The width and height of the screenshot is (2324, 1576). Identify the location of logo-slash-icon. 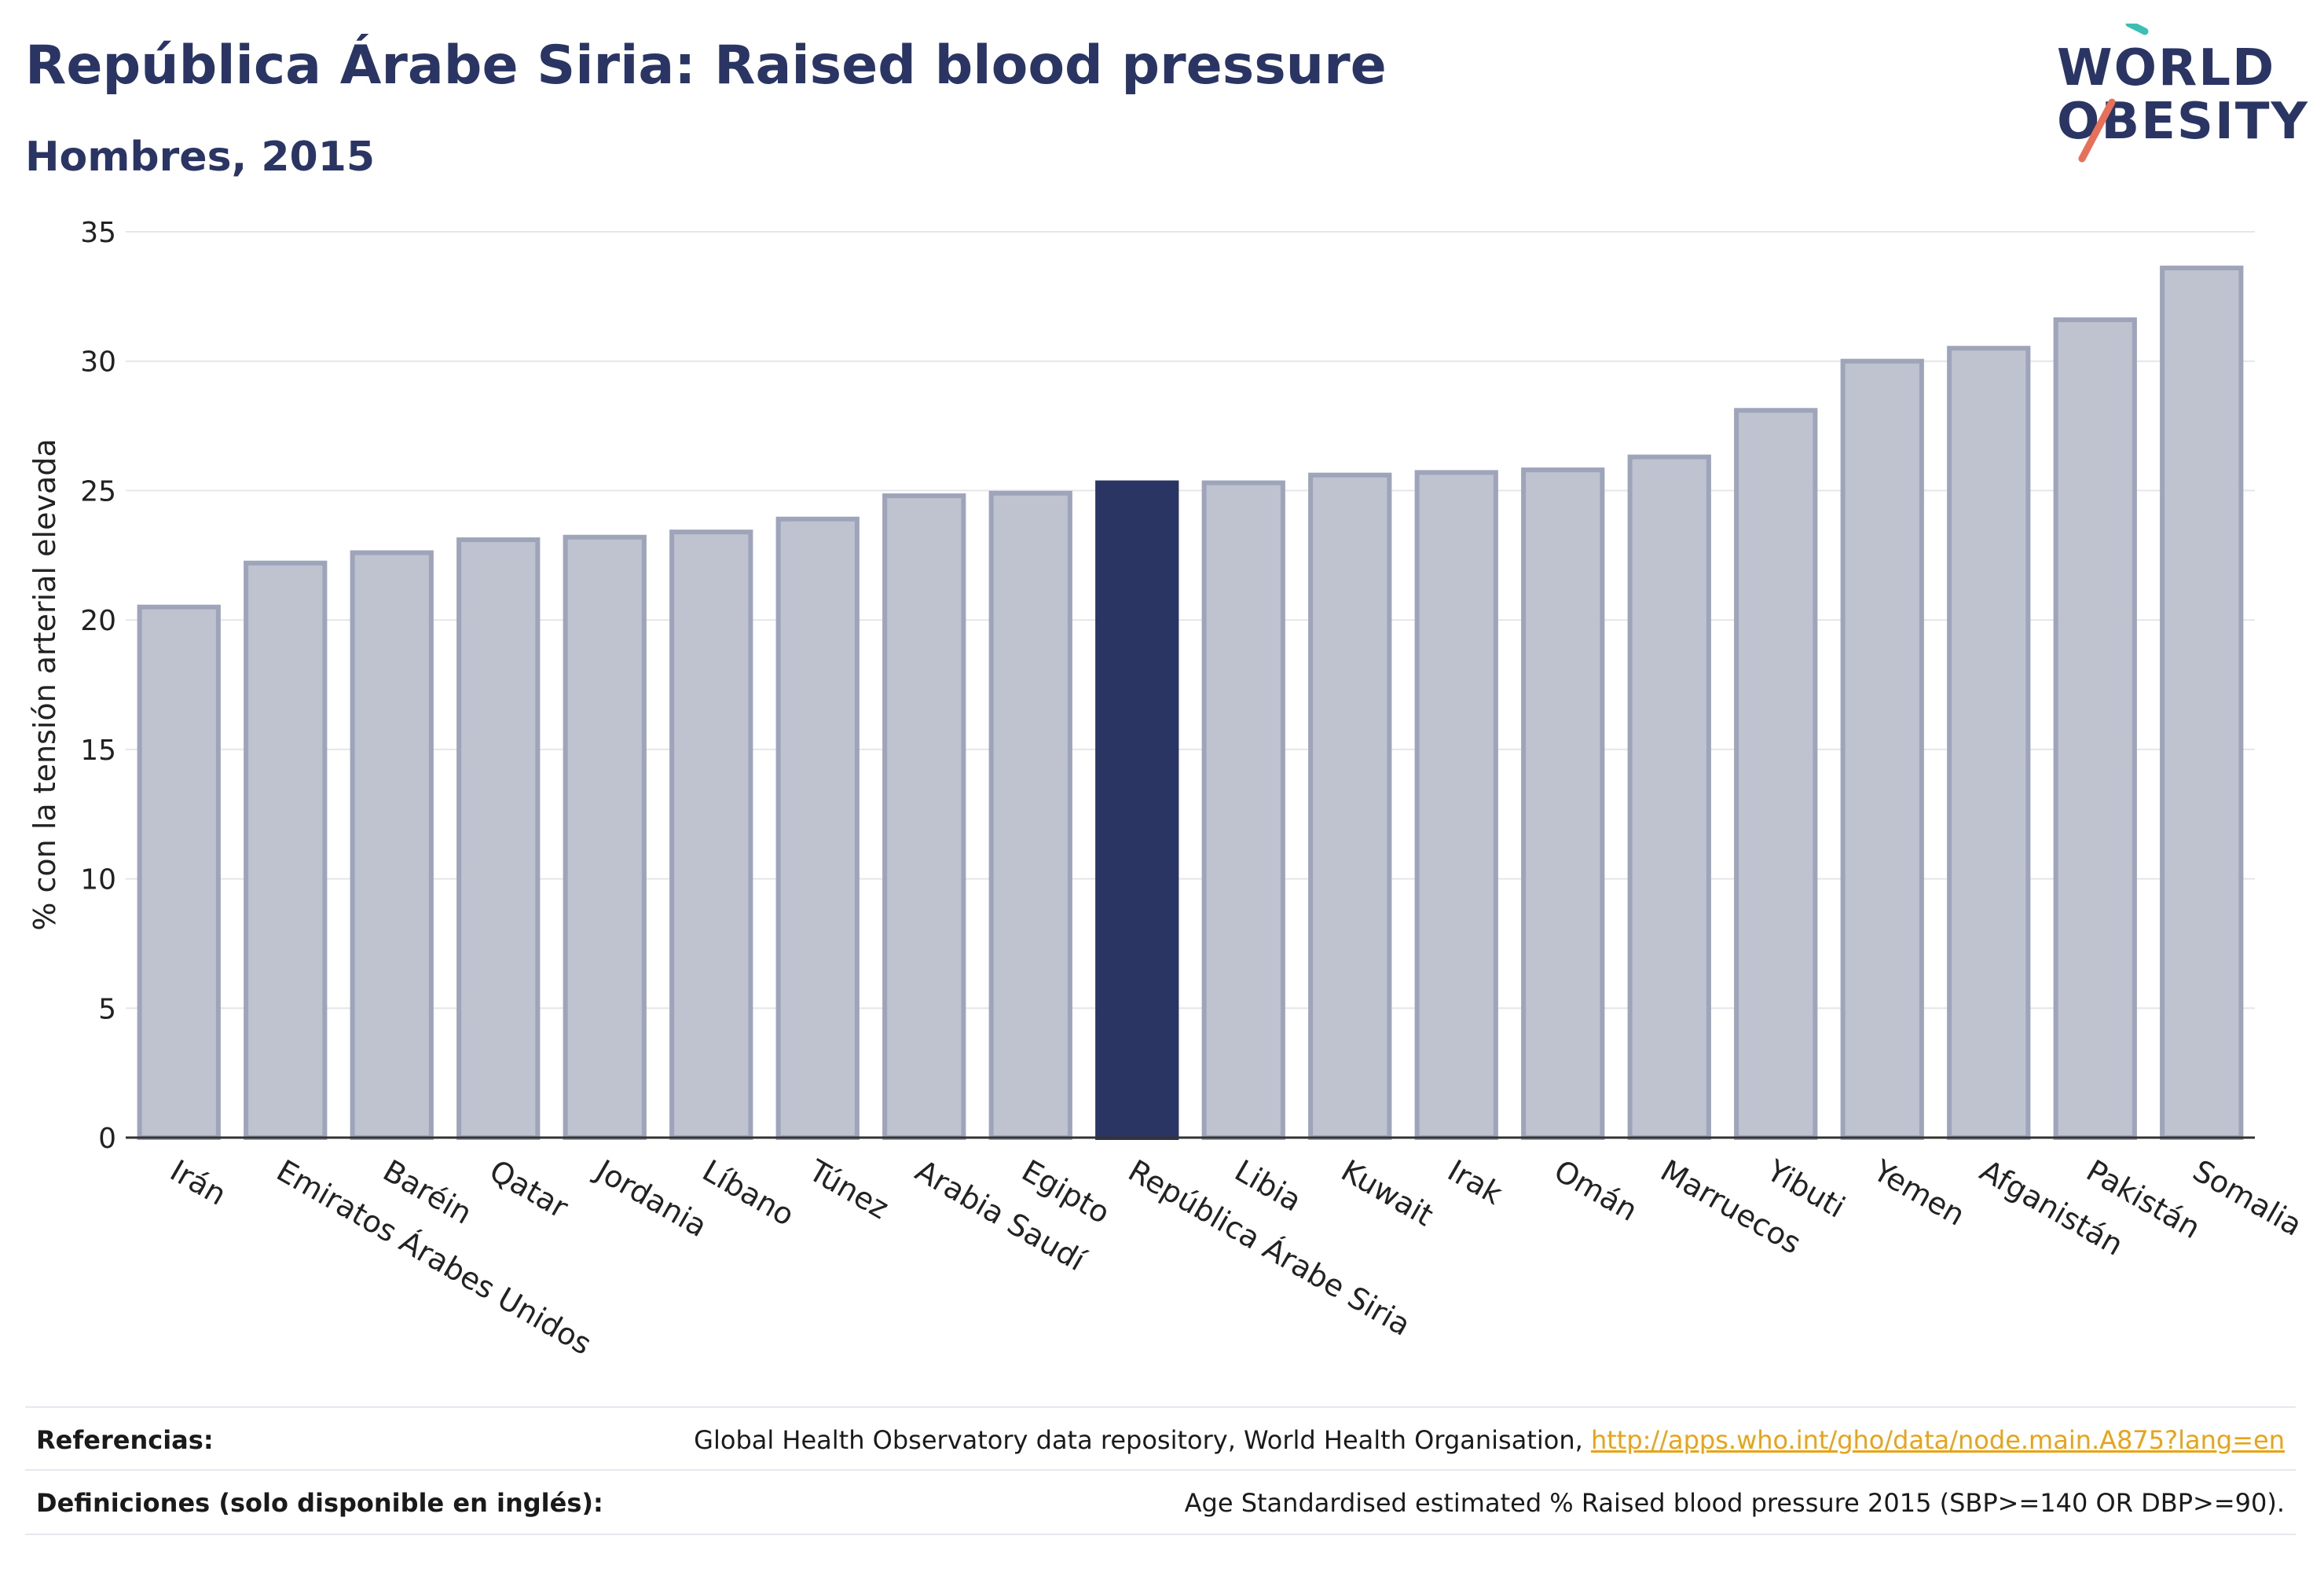
(2113, 93).